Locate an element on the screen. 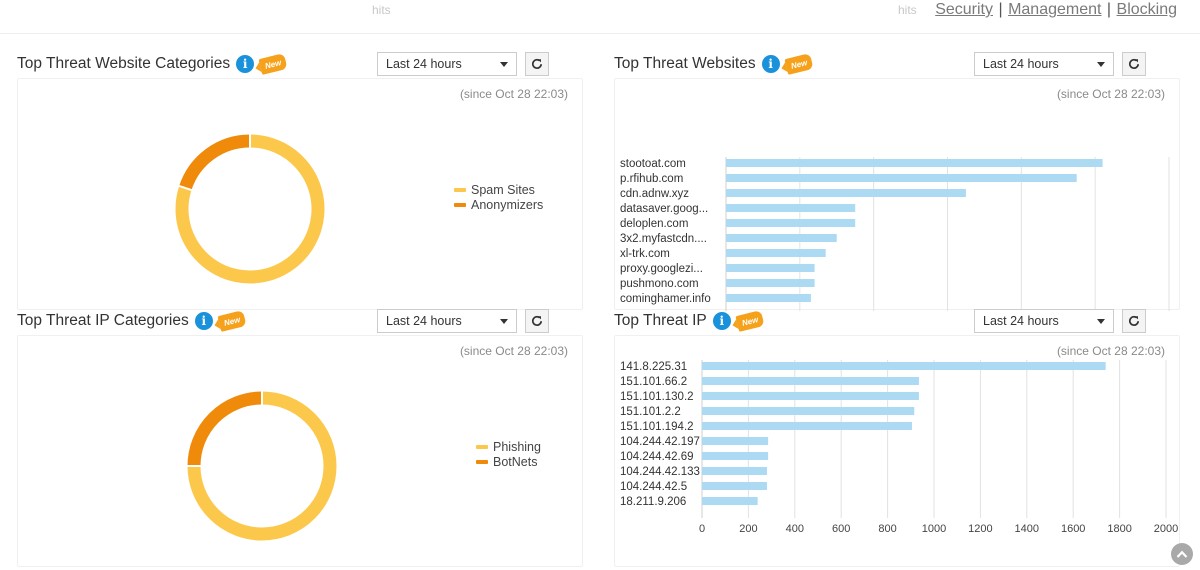 The width and height of the screenshot is (1200, 570). legend-item: Spam Sites is located at coordinates (498, 189).